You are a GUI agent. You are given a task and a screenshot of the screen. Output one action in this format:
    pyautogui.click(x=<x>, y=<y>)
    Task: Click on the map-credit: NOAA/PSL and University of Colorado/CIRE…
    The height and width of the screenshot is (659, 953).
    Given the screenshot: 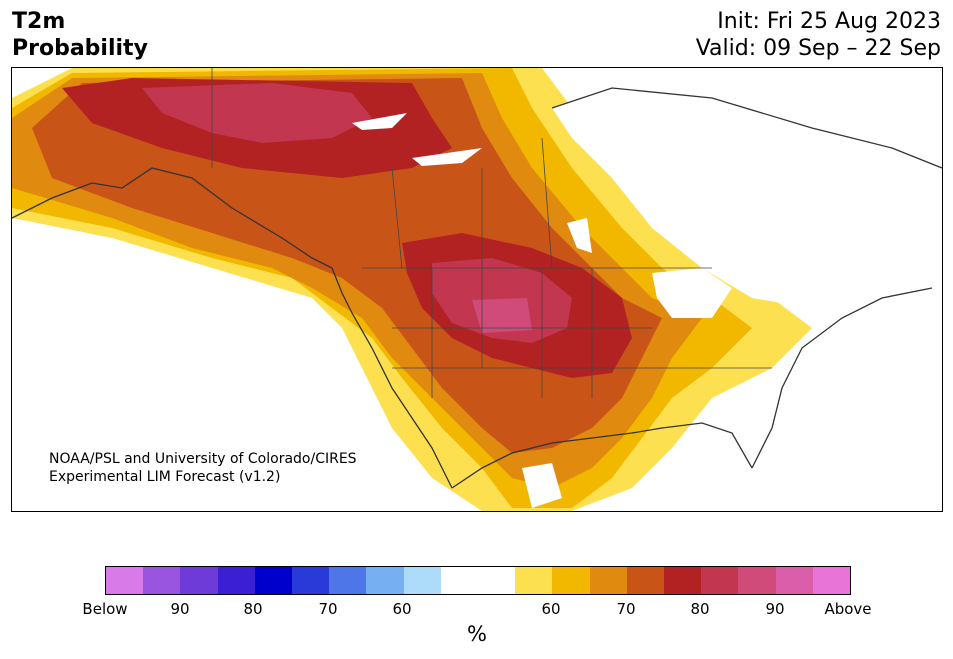 What is the action you would take?
    pyautogui.click(x=203, y=468)
    